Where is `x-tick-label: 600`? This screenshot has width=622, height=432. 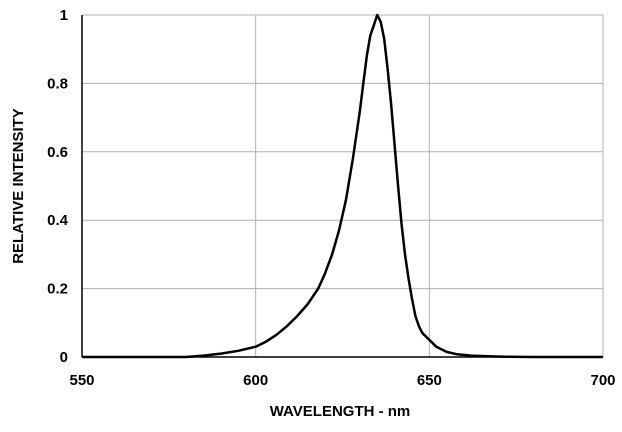 x-tick-label: 600 is located at coordinates (255, 380).